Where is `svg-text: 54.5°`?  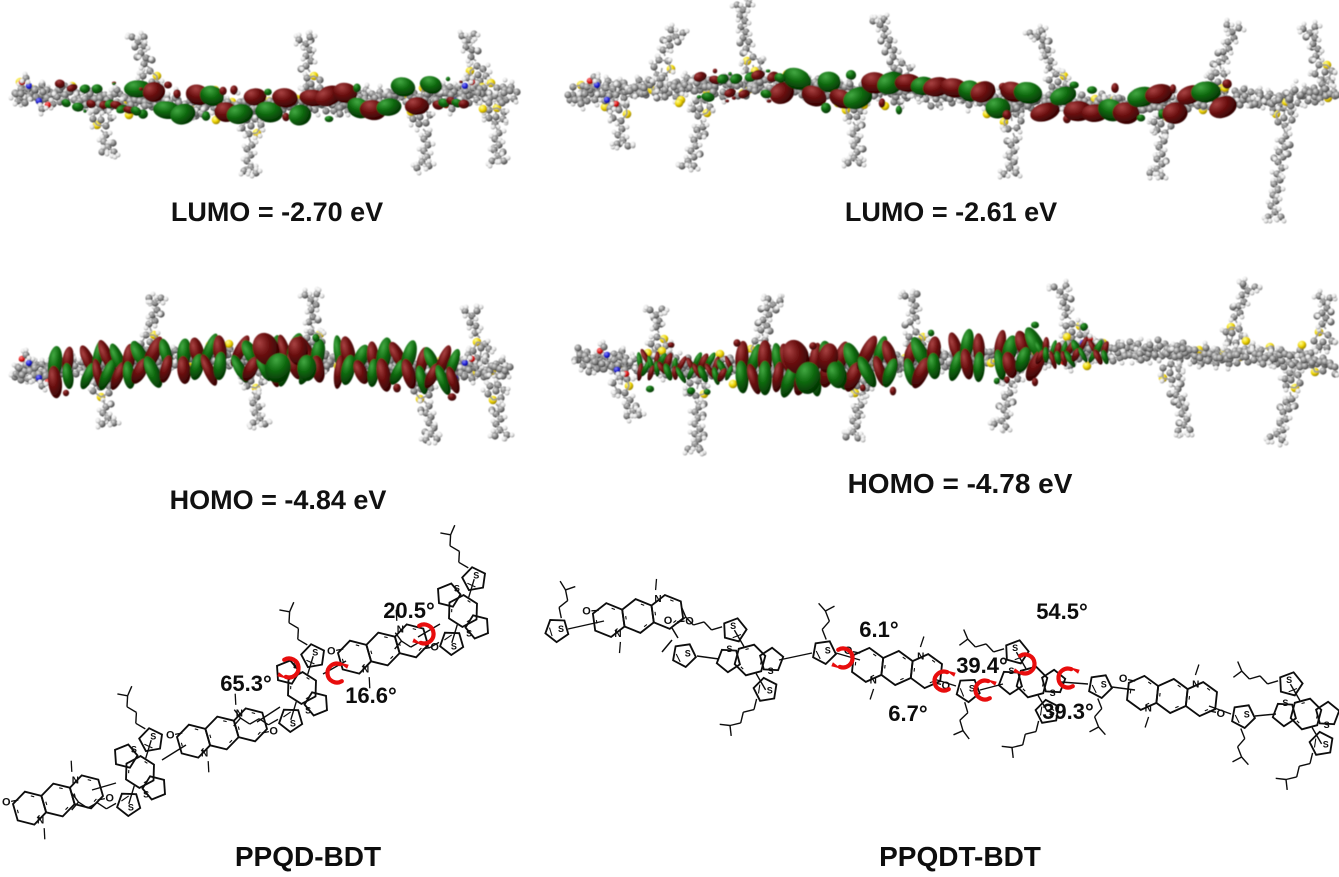 svg-text: 54.5° is located at coordinates (1062, 611).